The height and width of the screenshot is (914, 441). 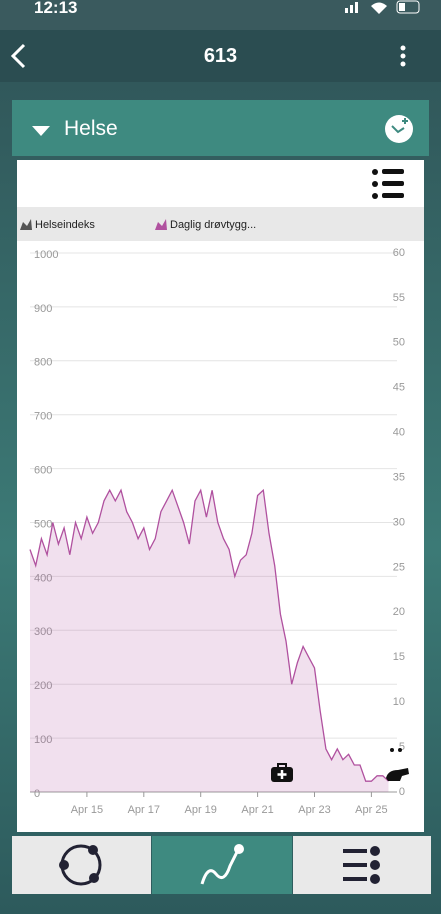 I want to click on y-tick-label: 400, so click(x=43, y=578).